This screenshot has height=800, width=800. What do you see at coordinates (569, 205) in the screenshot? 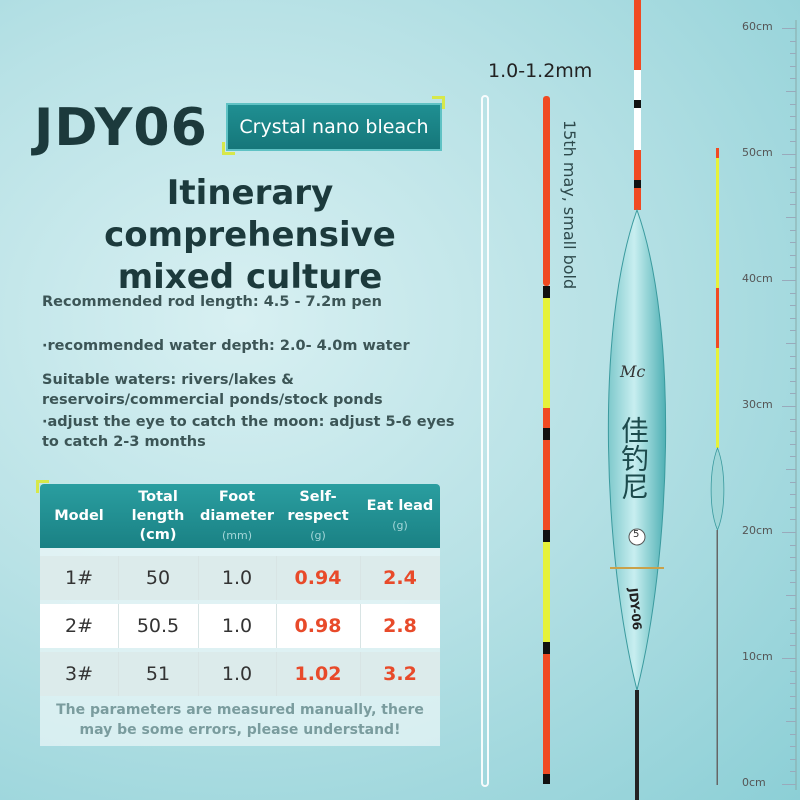
I see `vertical-caption: 15th may, small bold` at bounding box center [569, 205].